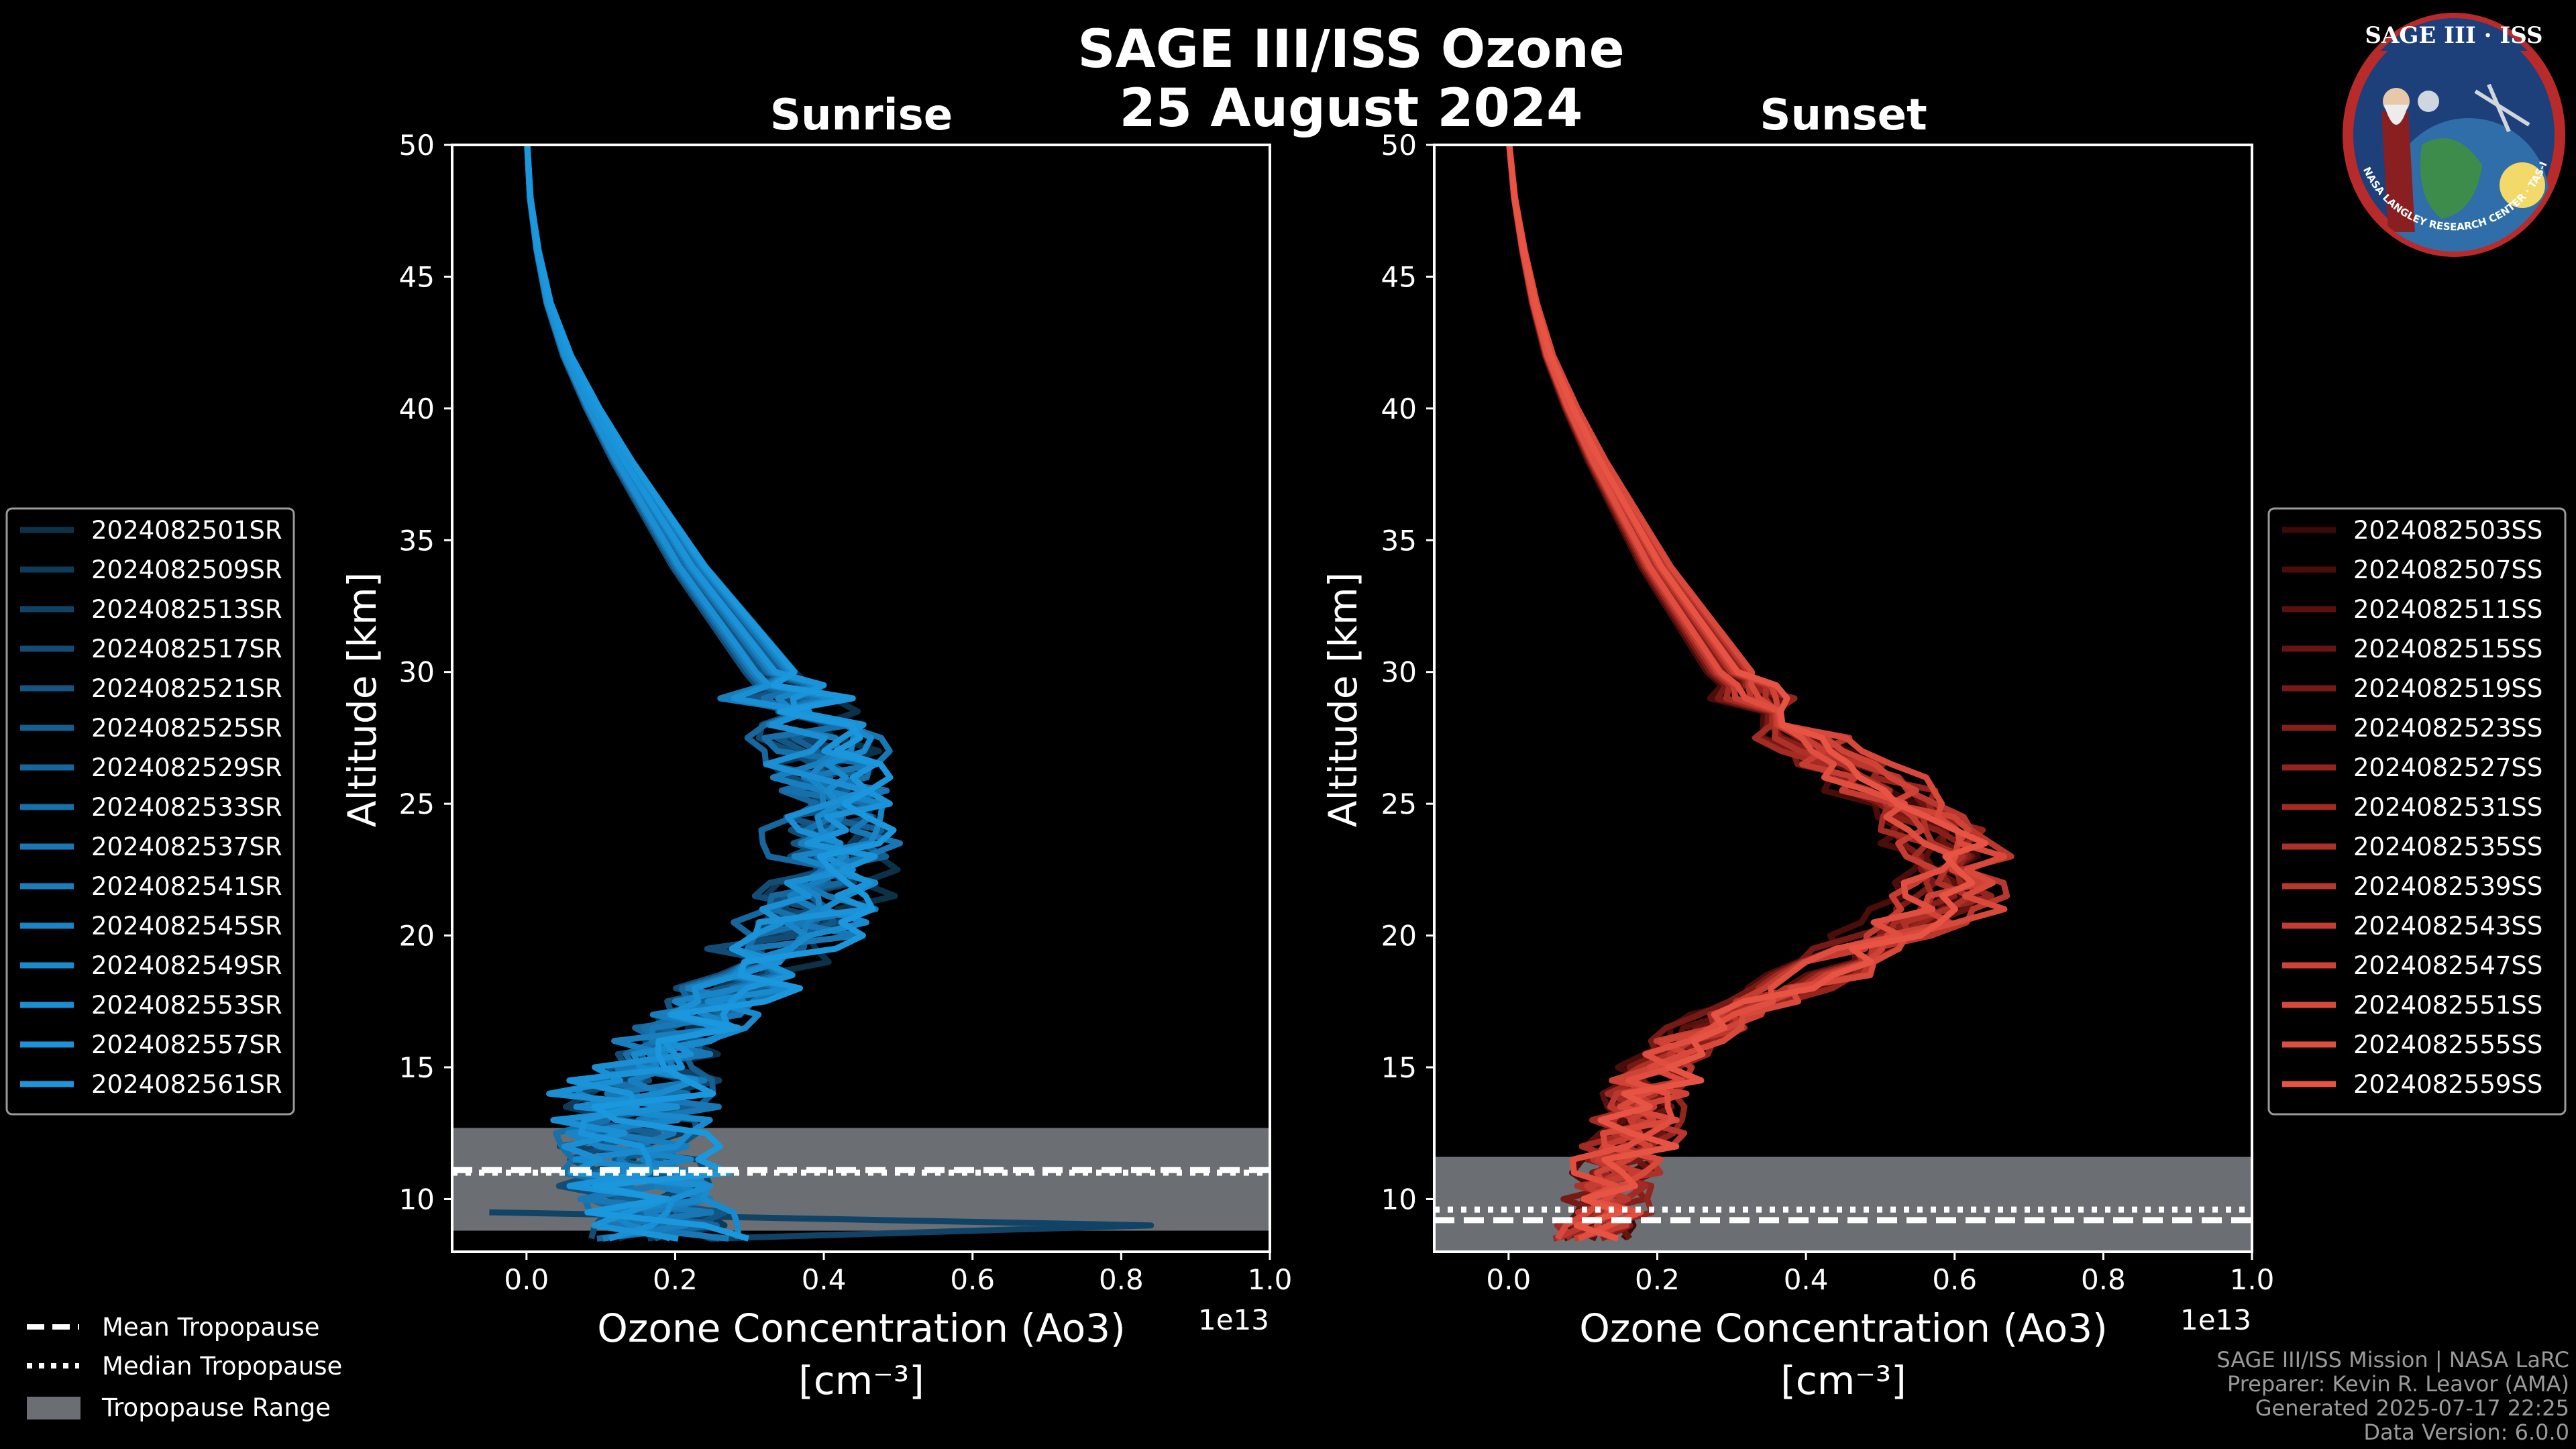  What do you see at coordinates (186, 649) in the screenshot?
I see `sunrise-legend-label: 2024082517SR` at bounding box center [186, 649].